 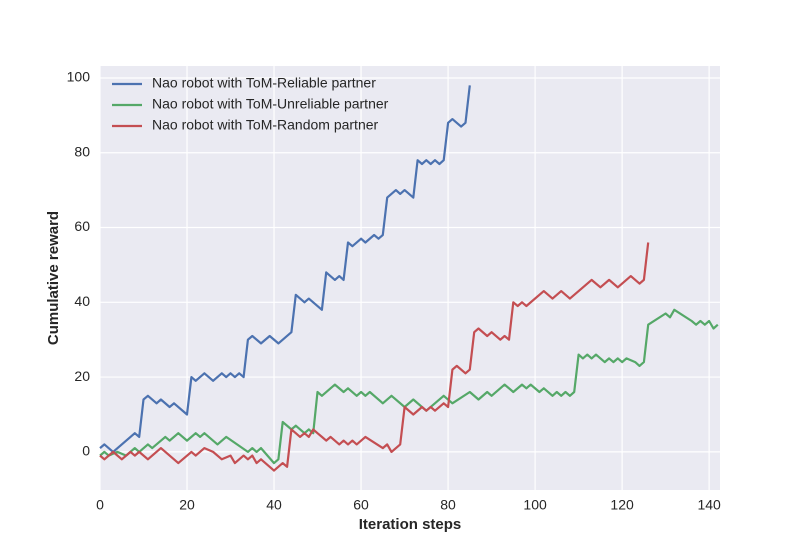 What do you see at coordinates (622, 505) in the screenshot?
I see `x-tick-label: 120` at bounding box center [622, 505].